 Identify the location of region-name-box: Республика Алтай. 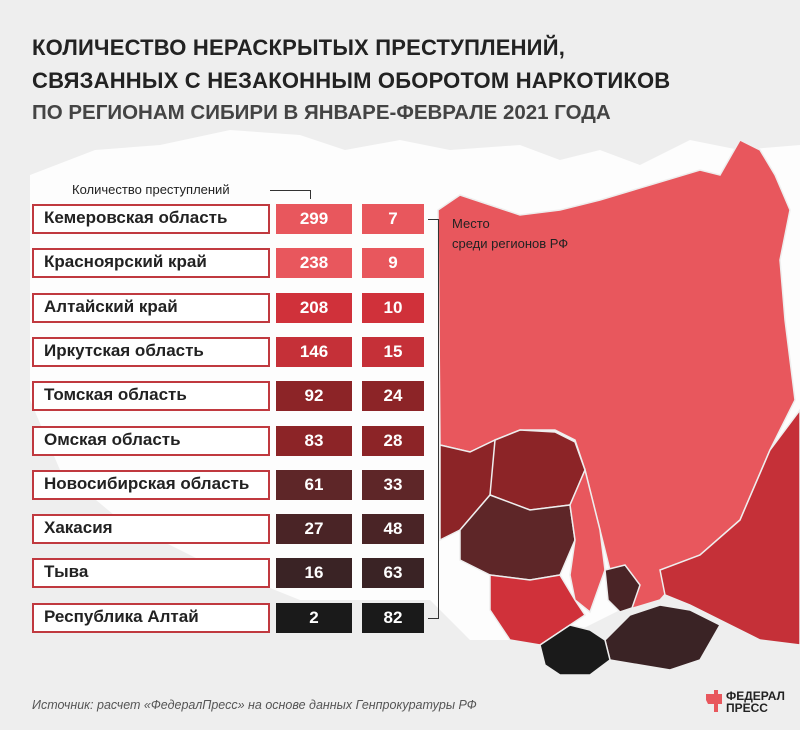
(151, 618).